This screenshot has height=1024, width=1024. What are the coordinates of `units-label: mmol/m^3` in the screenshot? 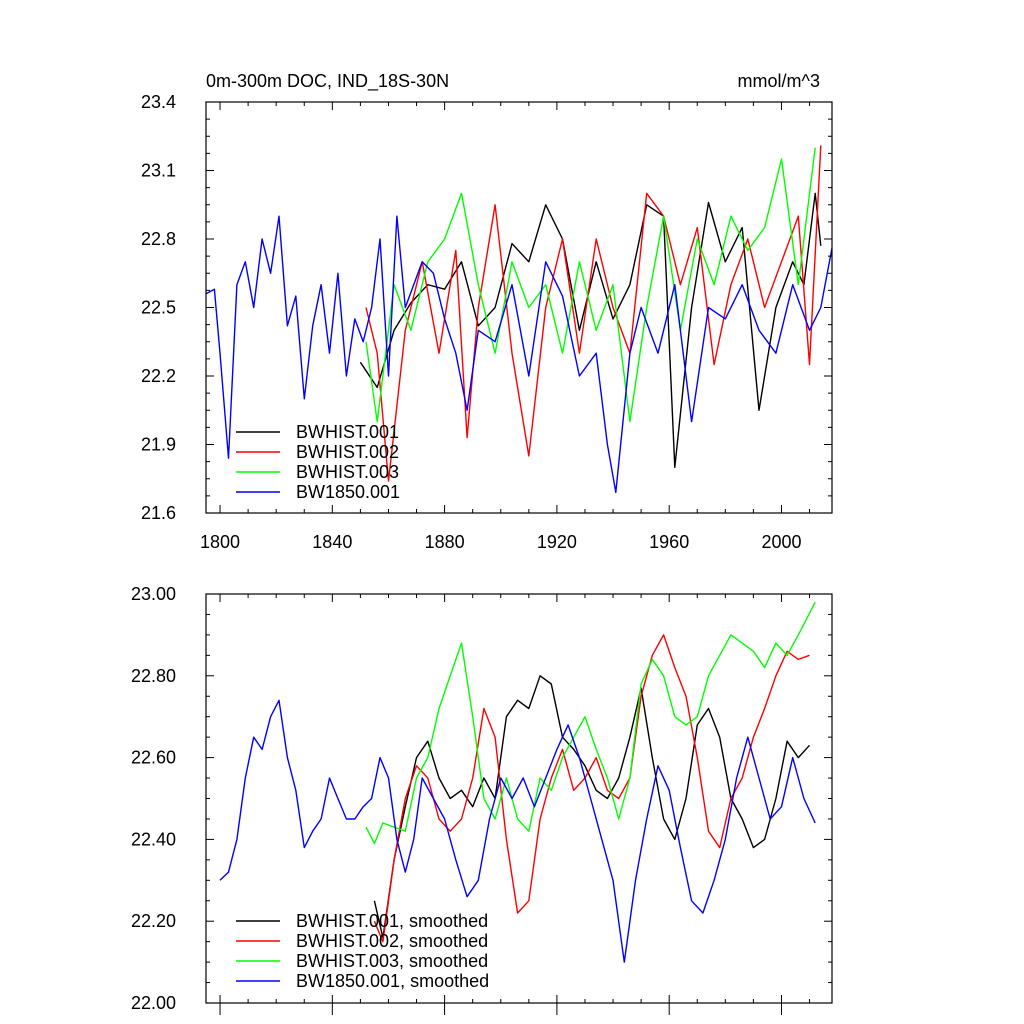 It's located at (779, 81).